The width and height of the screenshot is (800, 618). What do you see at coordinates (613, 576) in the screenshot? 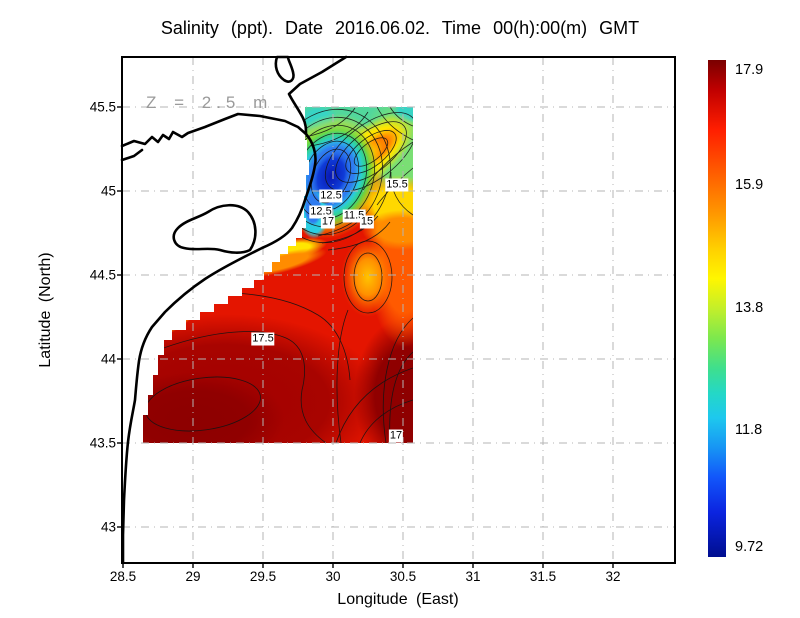
I see `x-tick-label: 32` at bounding box center [613, 576].